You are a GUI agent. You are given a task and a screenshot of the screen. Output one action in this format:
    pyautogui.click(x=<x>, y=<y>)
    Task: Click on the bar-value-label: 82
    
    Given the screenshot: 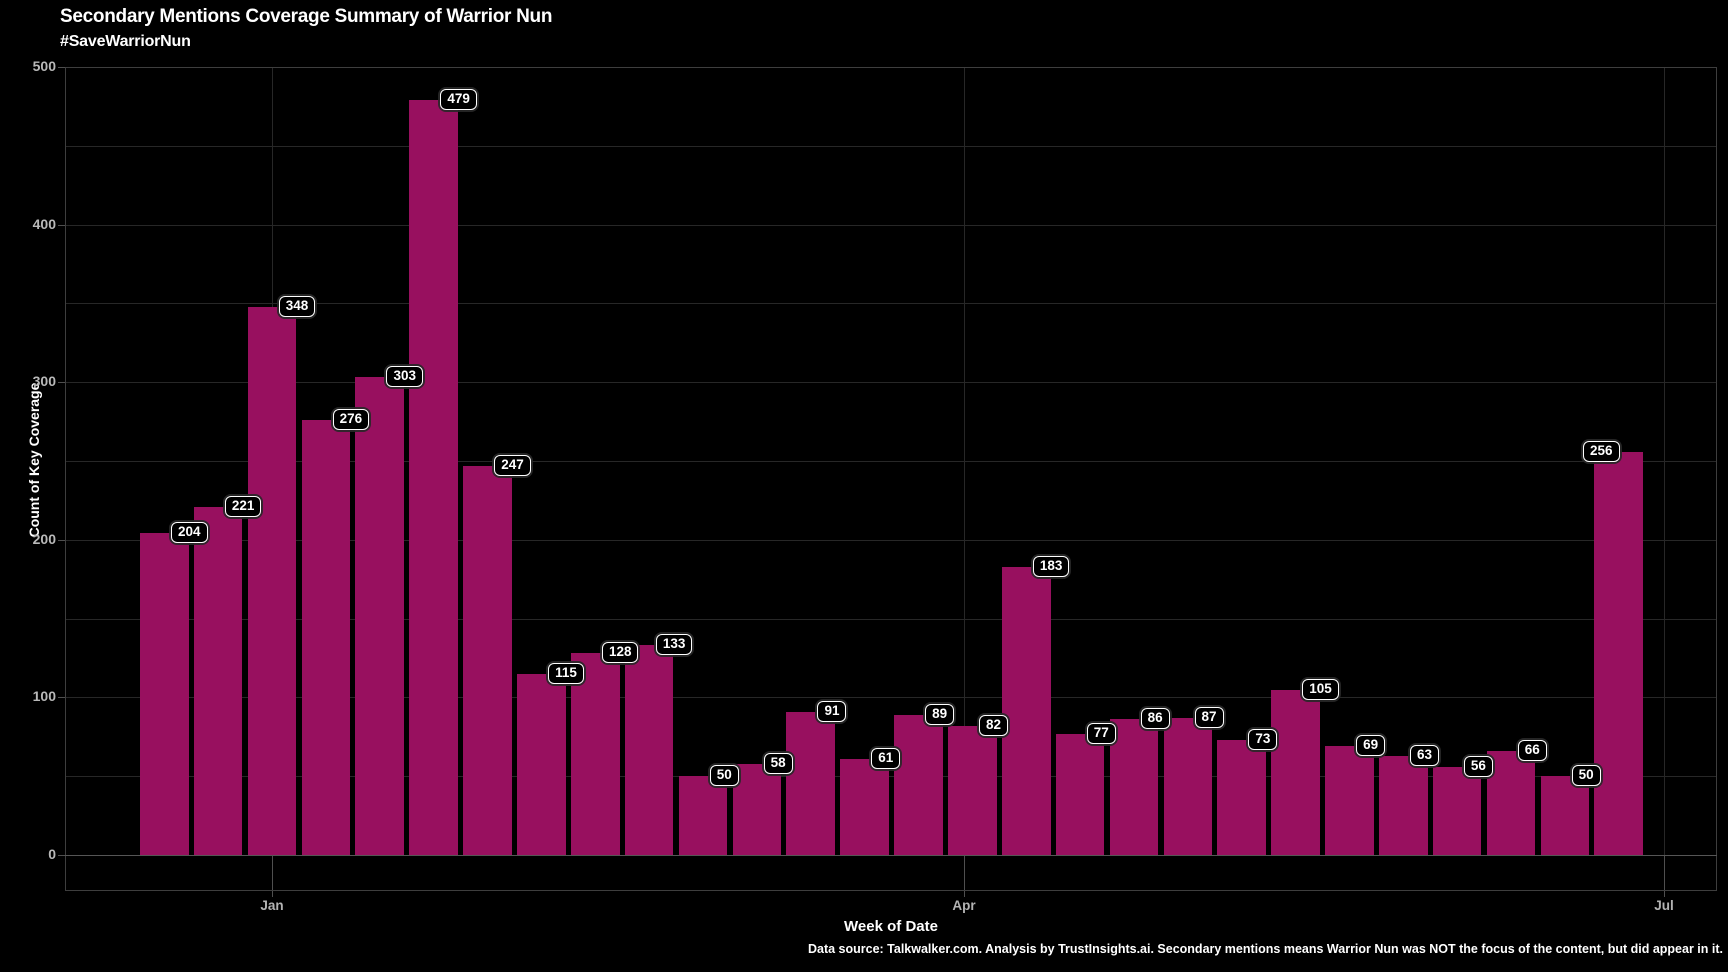 What is the action you would take?
    pyautogui.click(x=994, y=725)
    